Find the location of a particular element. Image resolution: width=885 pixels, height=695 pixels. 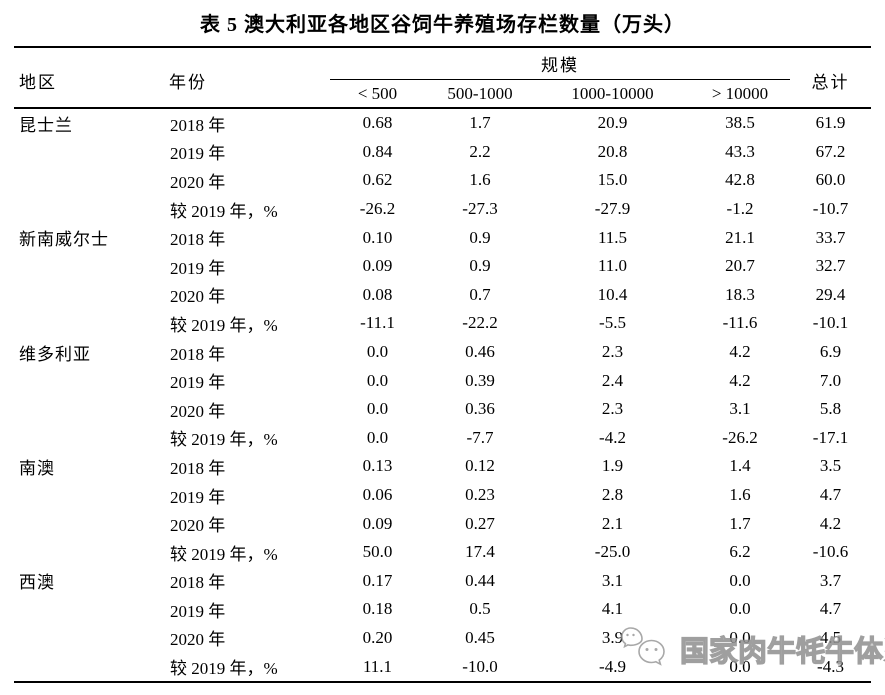

table-row: 较 2019 年，% -26.2 -27.3 -27.9 -1.2 -10.7 is located at coordinates (442, 209).